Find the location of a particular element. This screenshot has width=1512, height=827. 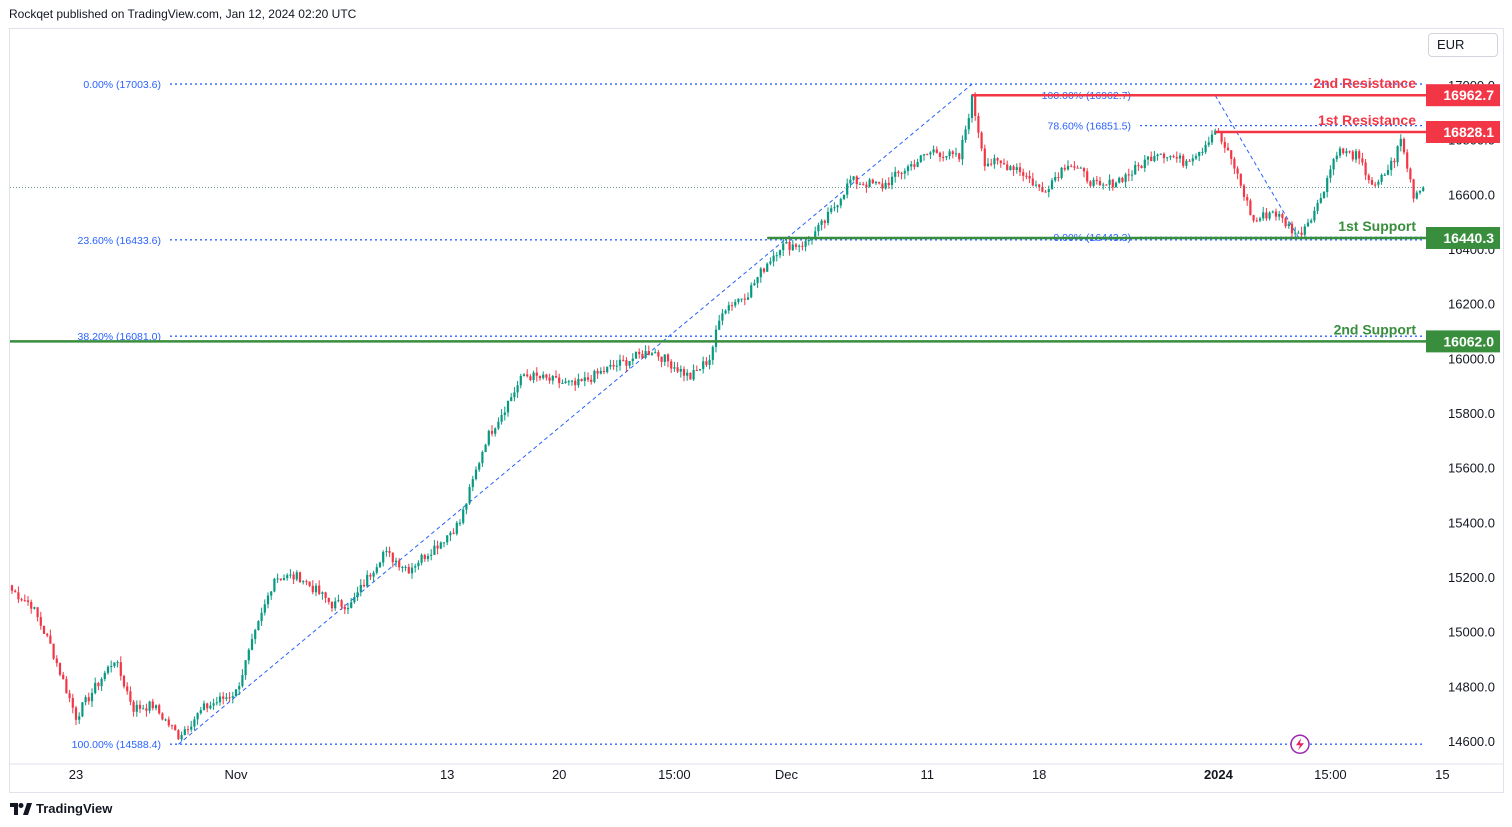

currency-button: EUR is located at coordinates (1463, 45).